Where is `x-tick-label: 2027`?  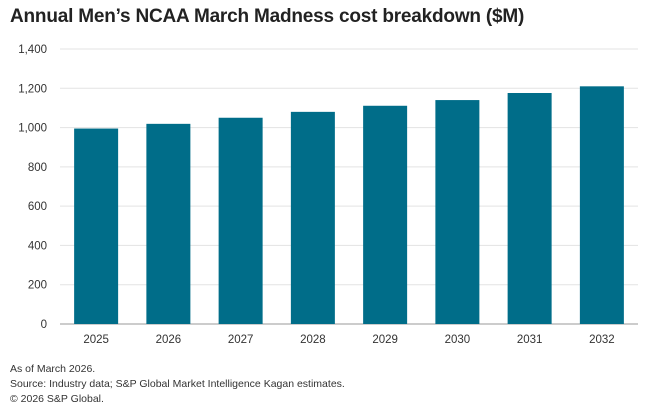 x-tick-label: 2027 is located at coordinates (241, 340).